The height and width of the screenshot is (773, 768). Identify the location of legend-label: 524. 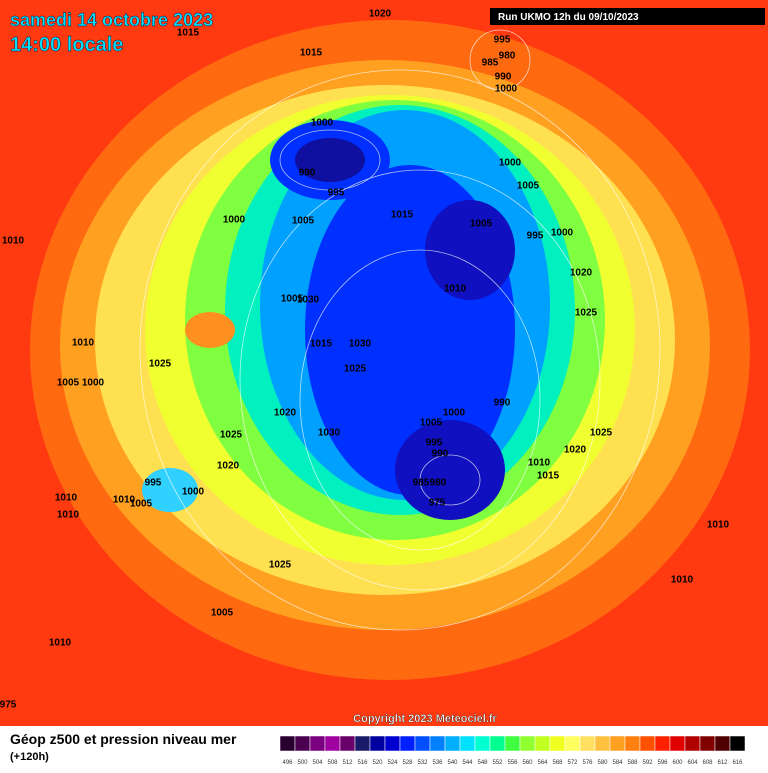
(392, 763).